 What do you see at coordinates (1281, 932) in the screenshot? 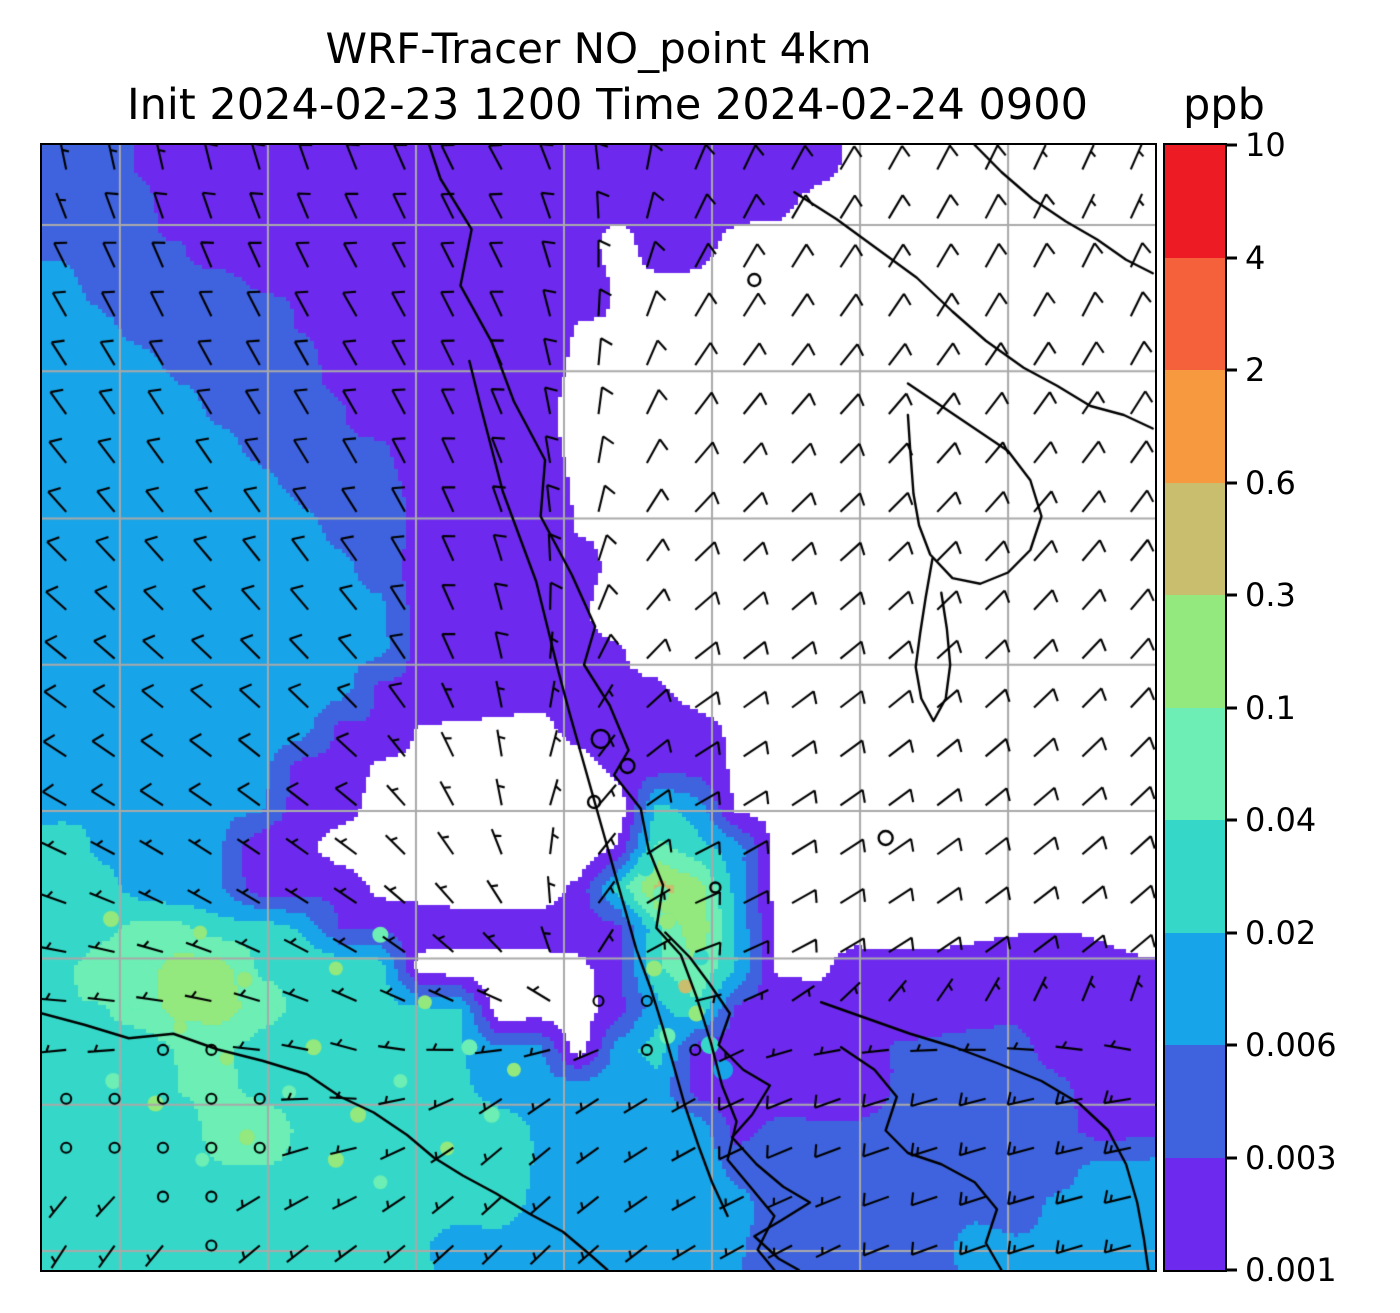
I see `colorbar-tick-label: 0.02` at bounding box center [1281, 932].